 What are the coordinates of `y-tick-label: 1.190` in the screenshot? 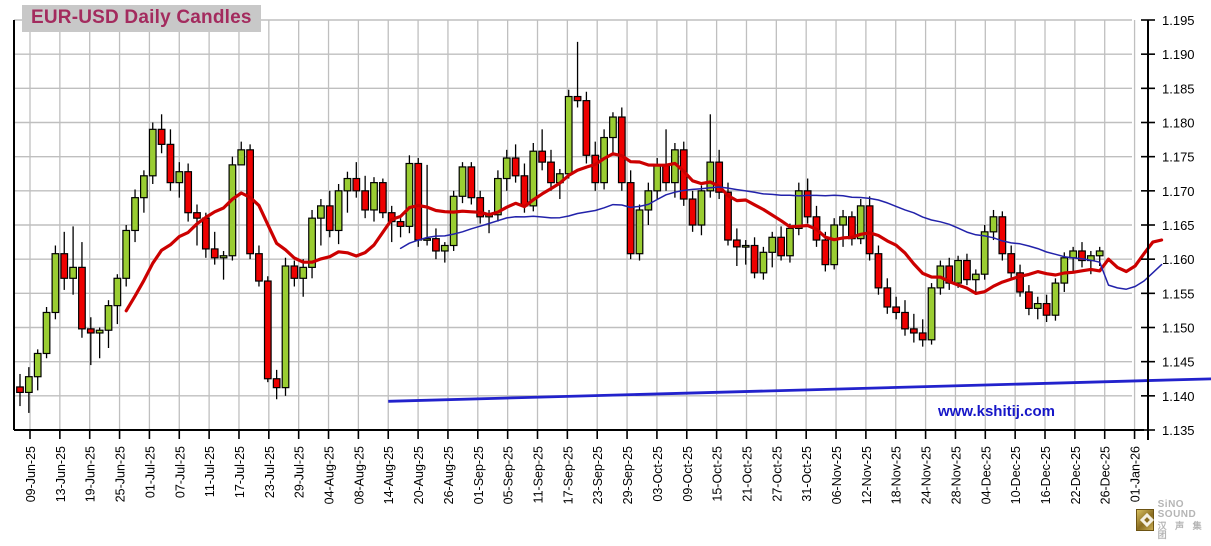 It's located at (1178, 54).